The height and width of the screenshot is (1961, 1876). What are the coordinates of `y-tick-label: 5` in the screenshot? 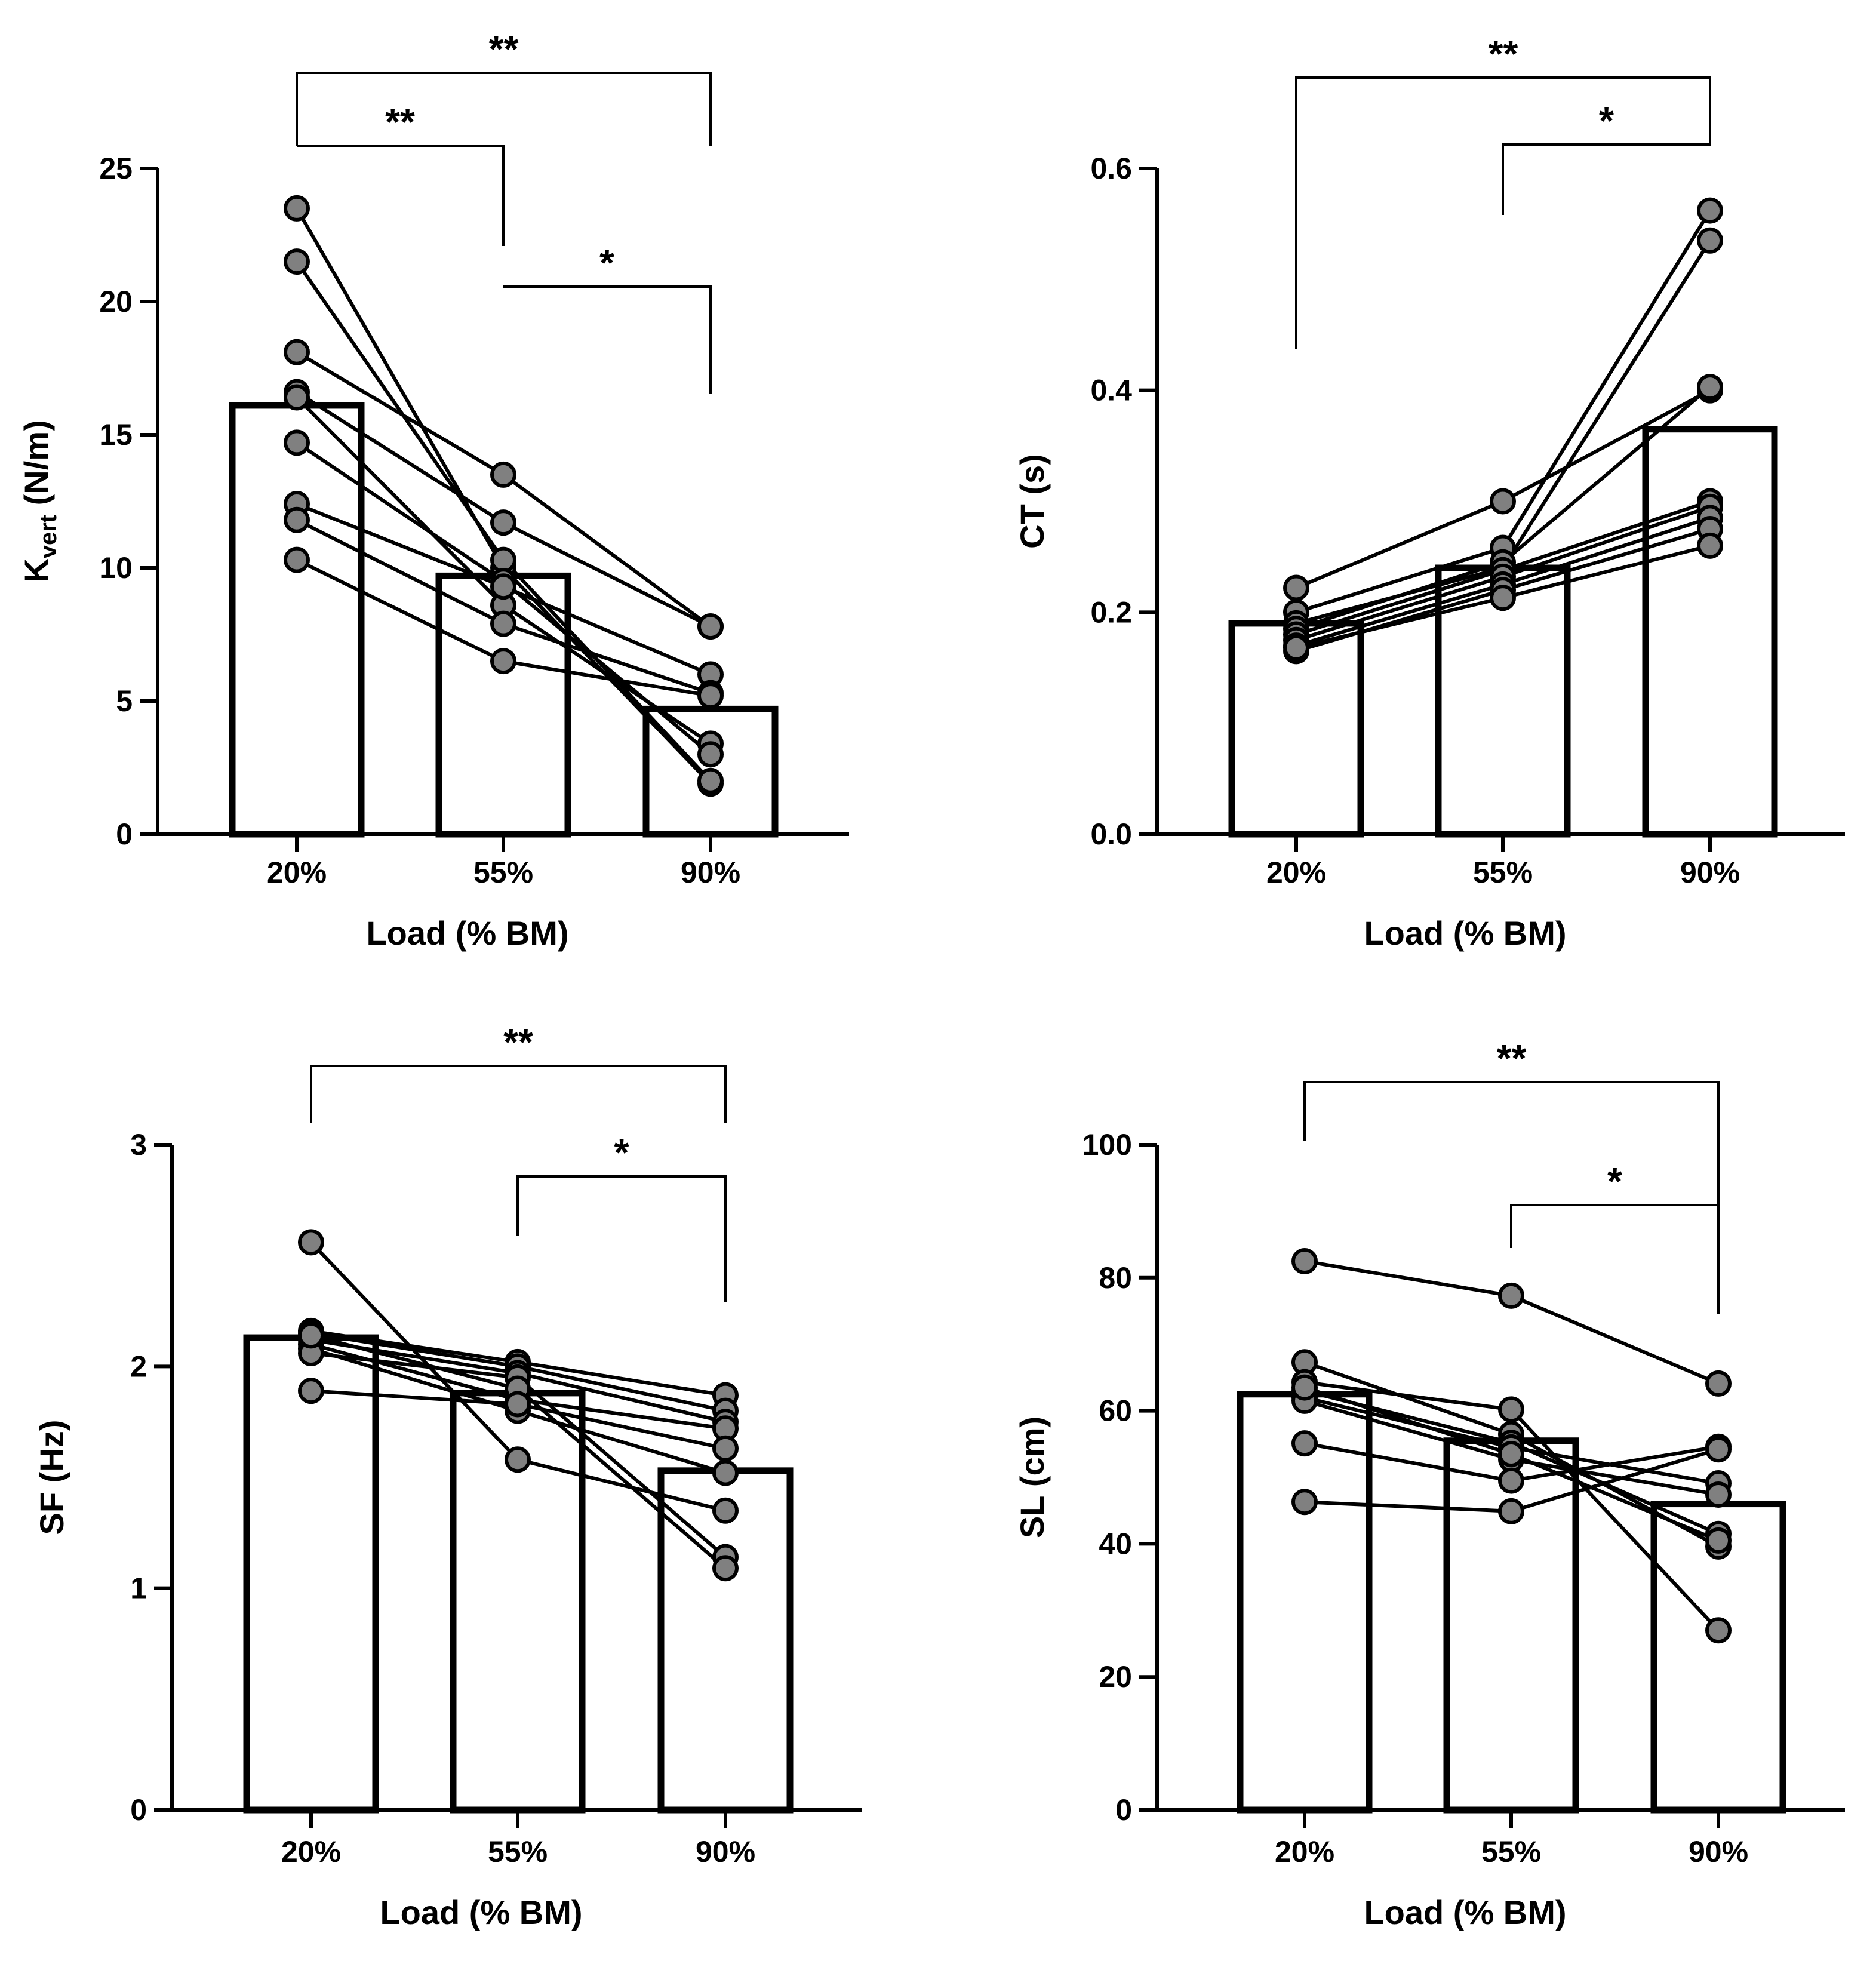 It's located at (125, 701).